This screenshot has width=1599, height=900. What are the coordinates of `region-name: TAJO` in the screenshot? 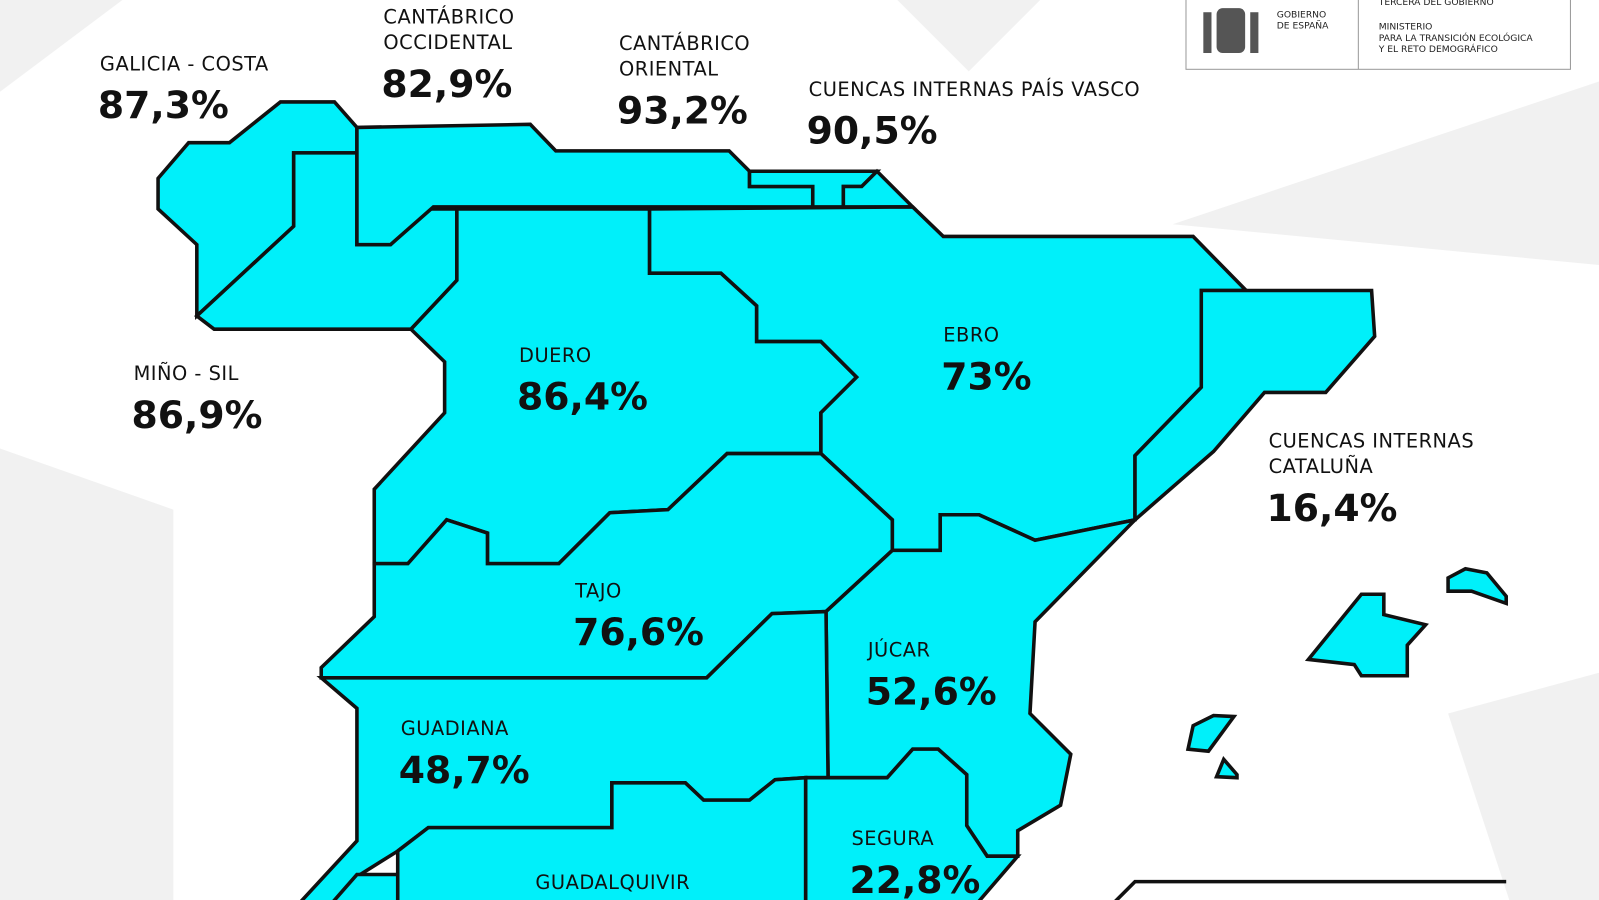 It's located at (598, 590).